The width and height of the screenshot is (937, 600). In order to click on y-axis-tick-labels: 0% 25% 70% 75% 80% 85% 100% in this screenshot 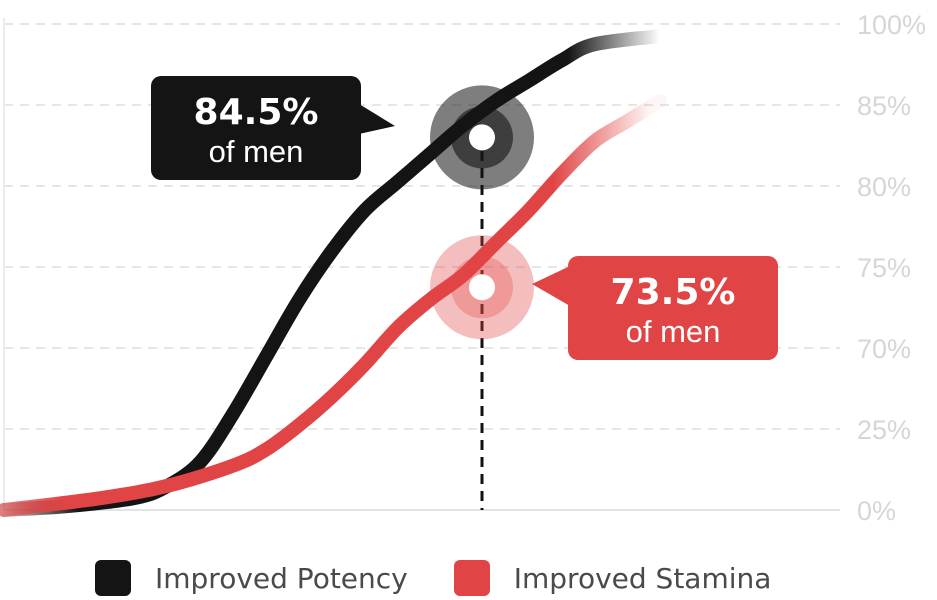, I will do `click(891, 268)`.